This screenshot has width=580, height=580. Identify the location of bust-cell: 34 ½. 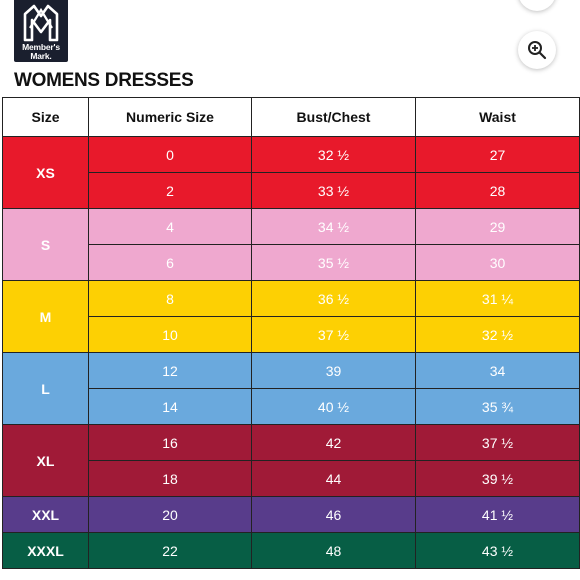
(333, 226).